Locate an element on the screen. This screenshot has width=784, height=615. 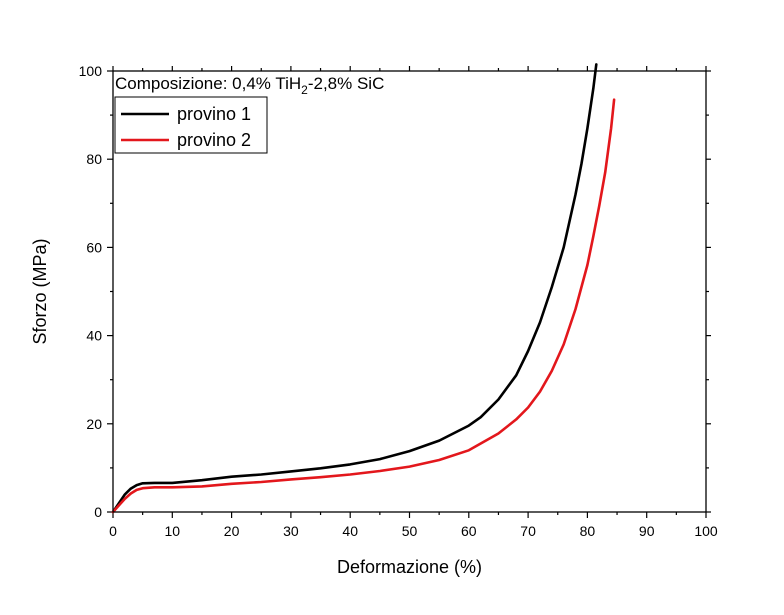
x-tick-label: 10 is located at coordinates (173, 531).